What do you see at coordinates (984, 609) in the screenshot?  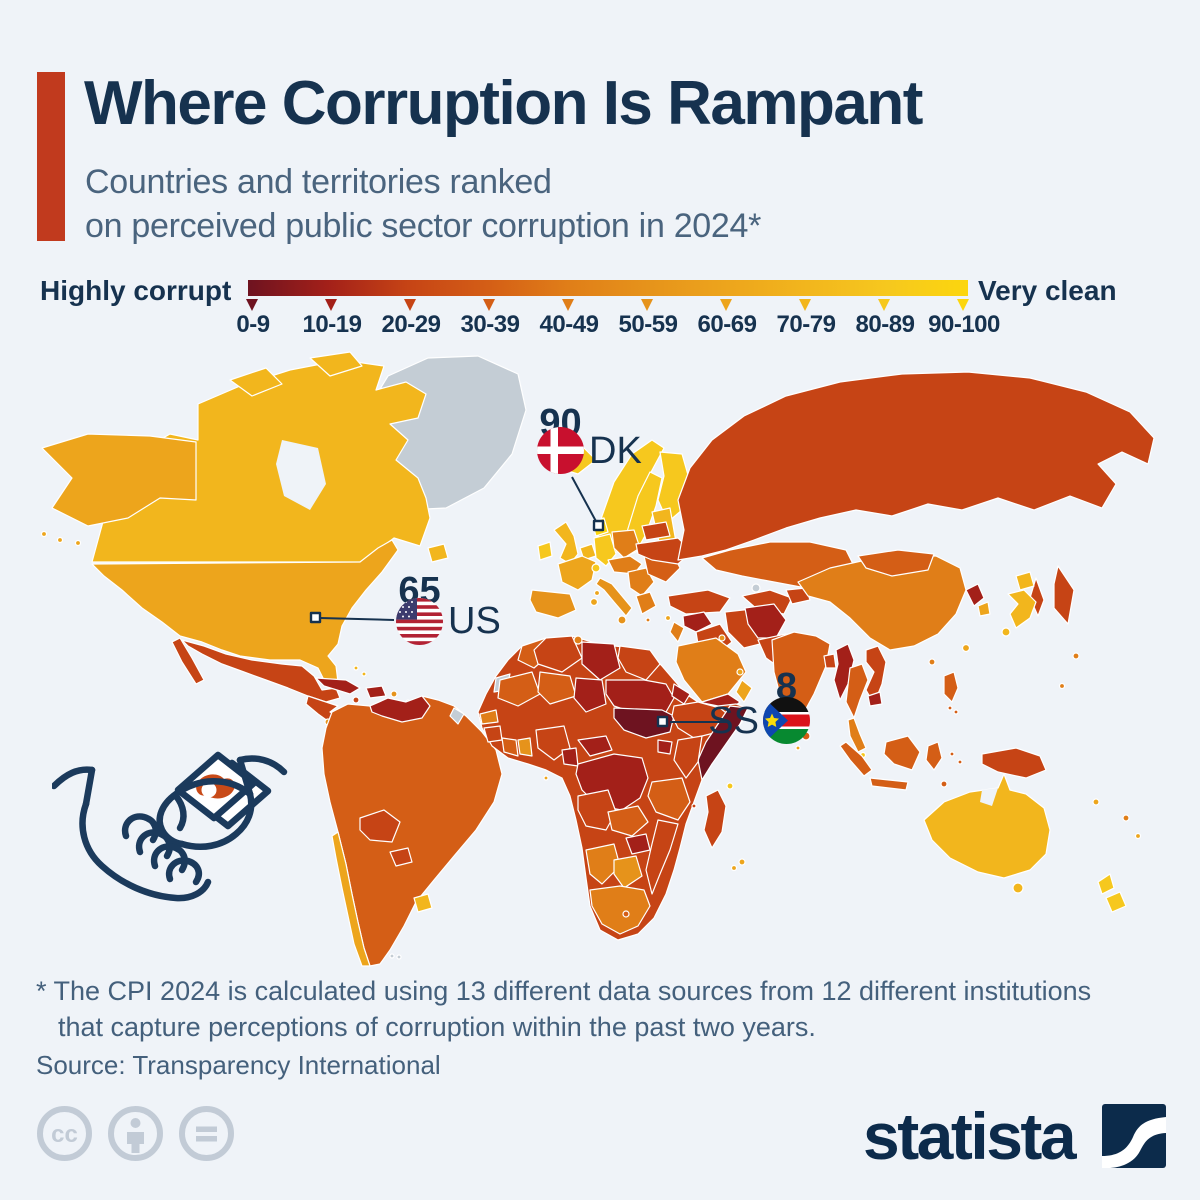 I see `region-south-korea` at bounding box center [984, 609].